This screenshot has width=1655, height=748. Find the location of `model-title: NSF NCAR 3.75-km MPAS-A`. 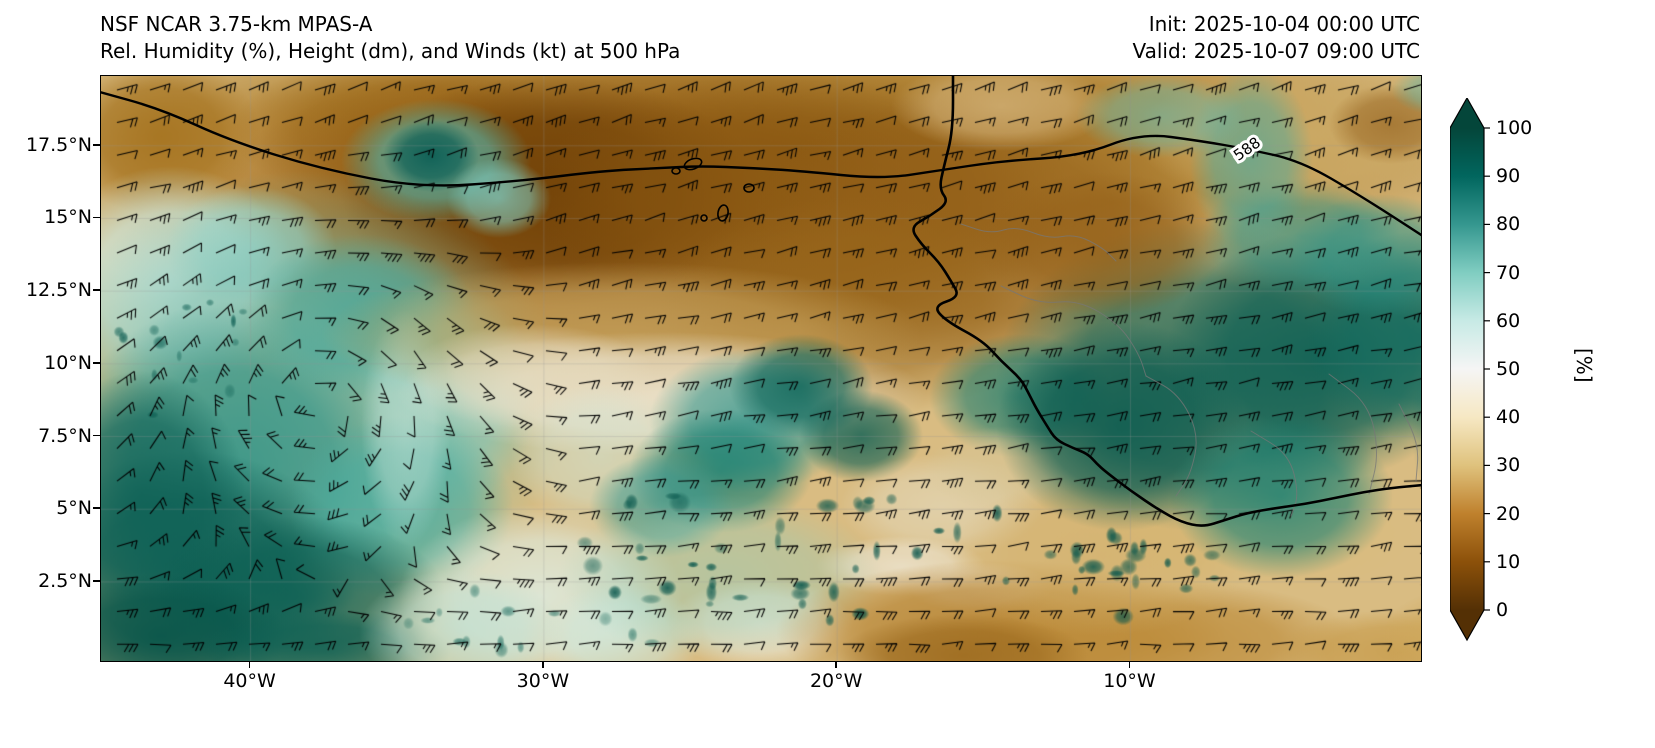

model-title: NSF NCAR 3.75-km MPAS-A is located at coordinates (236, 24).